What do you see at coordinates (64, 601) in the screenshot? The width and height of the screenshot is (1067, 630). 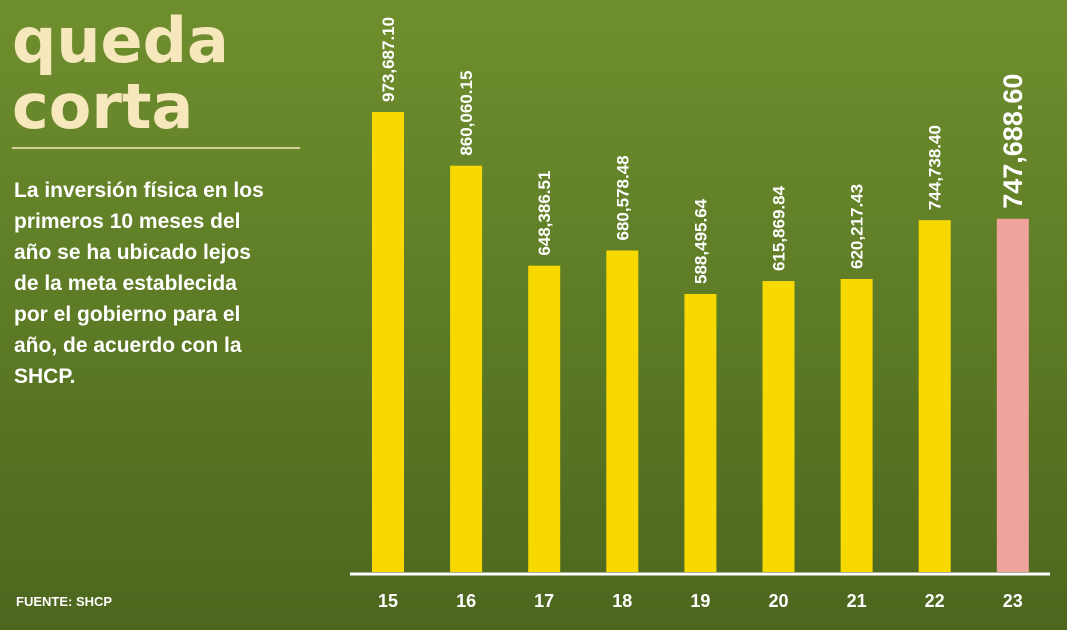 I see `source: FUENTE: SHCP` at bounding box center [64, 601].